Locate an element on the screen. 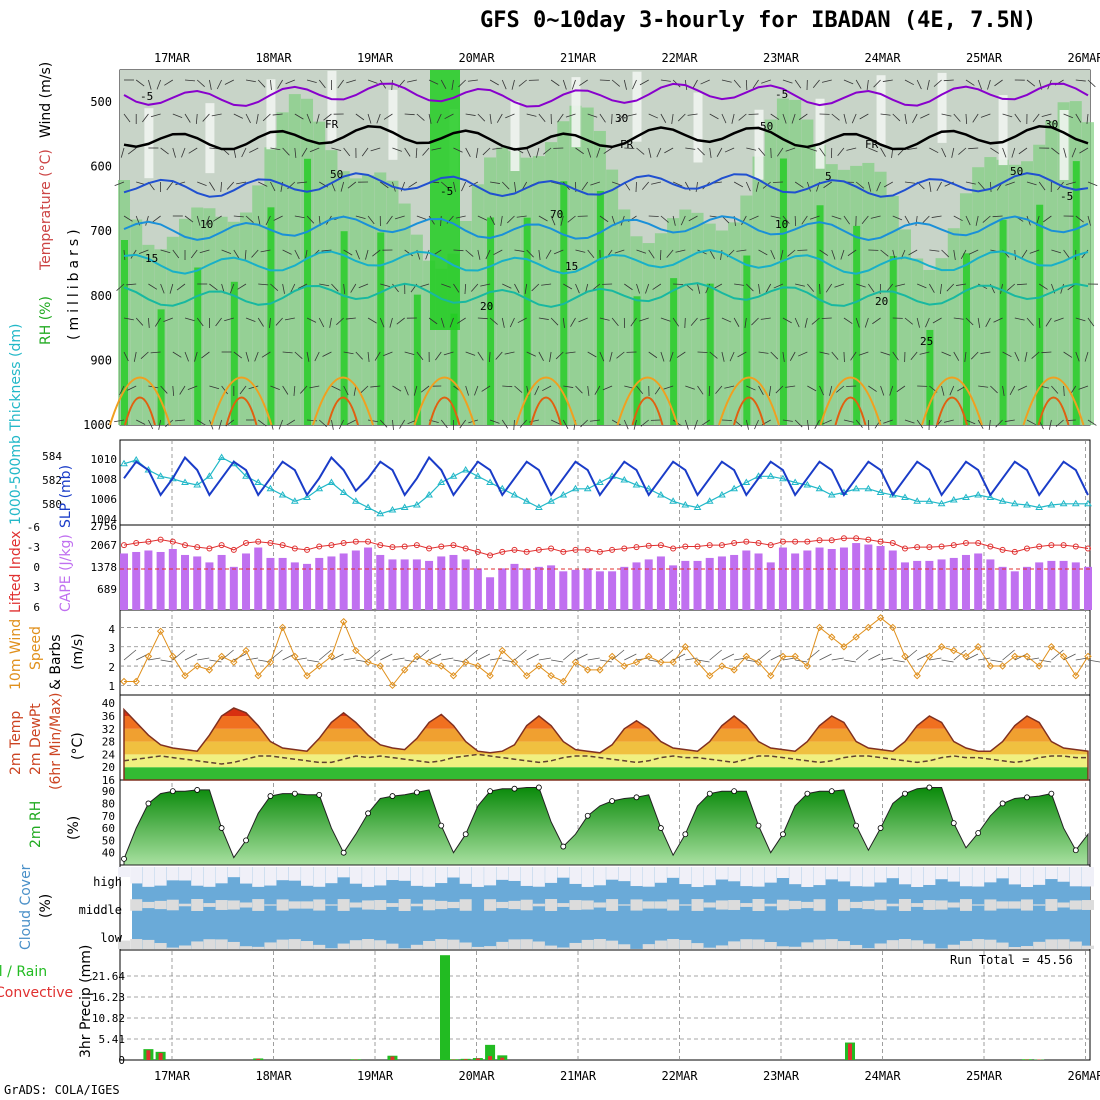 Image resolution: width=1100 pixels, height=1100 pixels. cape-bar is located at coordinates (1039, 586).